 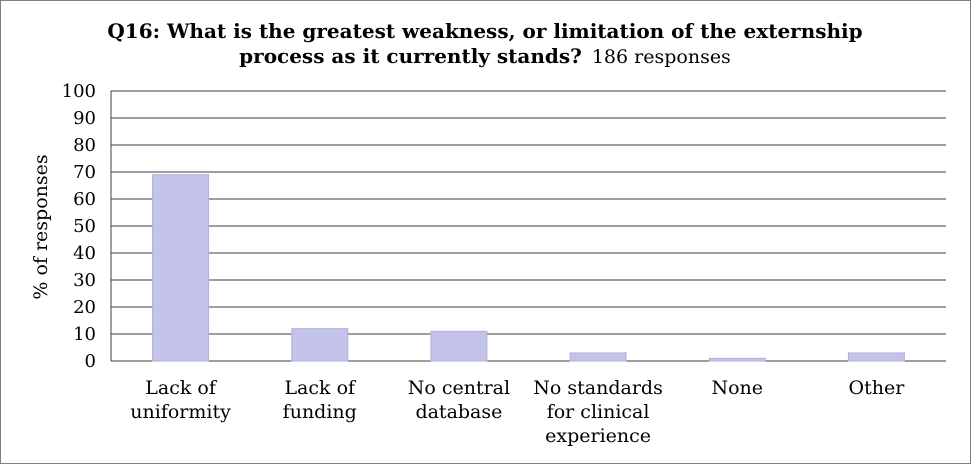 What do you see at coordinates (410, 56) in the screenshot?
I see `chart-title-line2-bold: process as it currently stands?` at bounding box center [410, 56].